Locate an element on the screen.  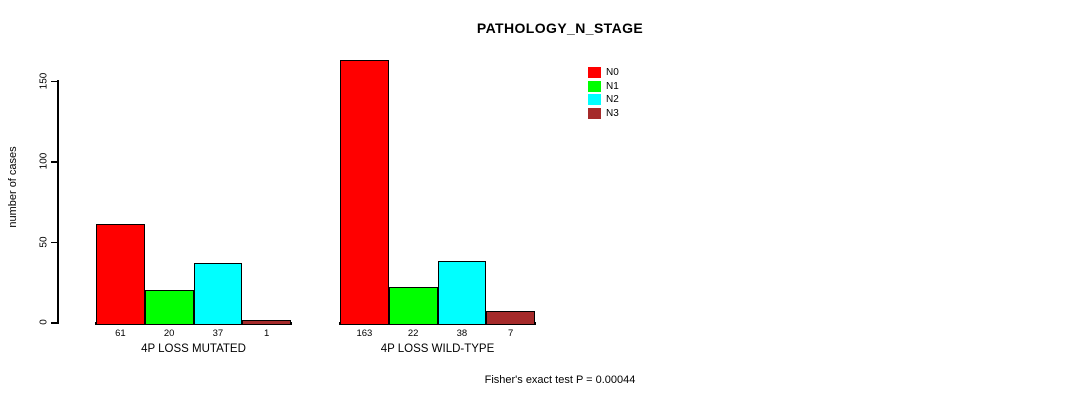
legend-item-n3: N3 is located at coordinates (603, 114).